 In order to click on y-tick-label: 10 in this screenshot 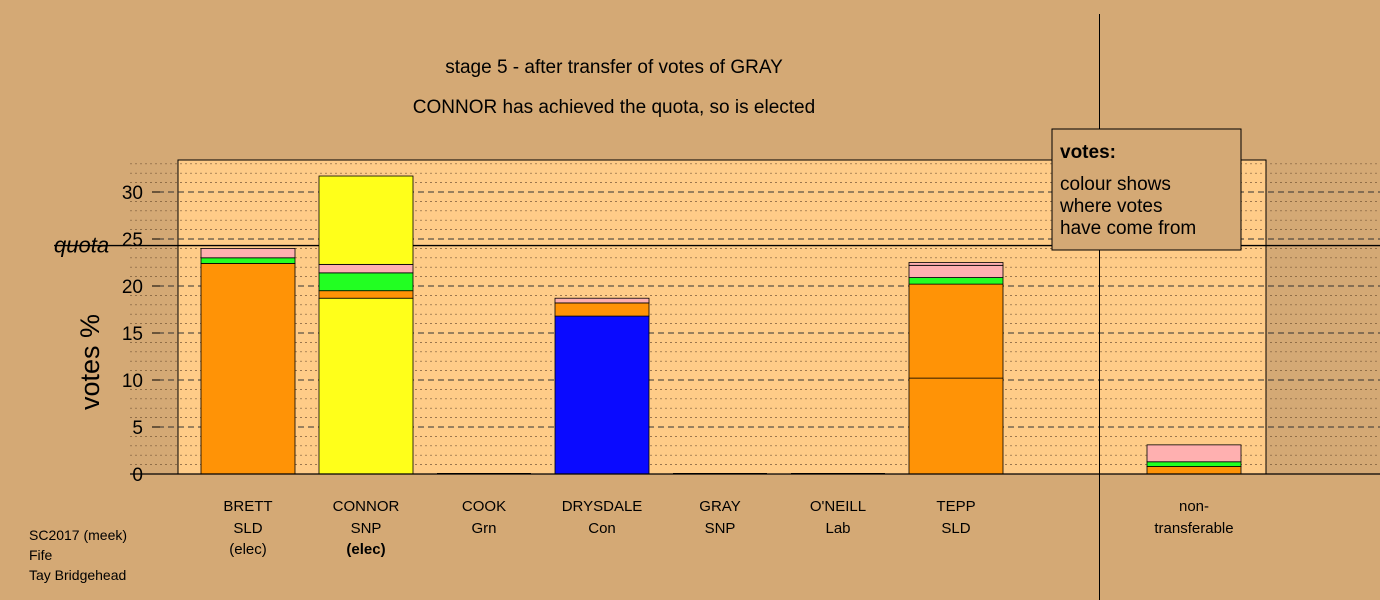, I will do `click(132, 381)`.